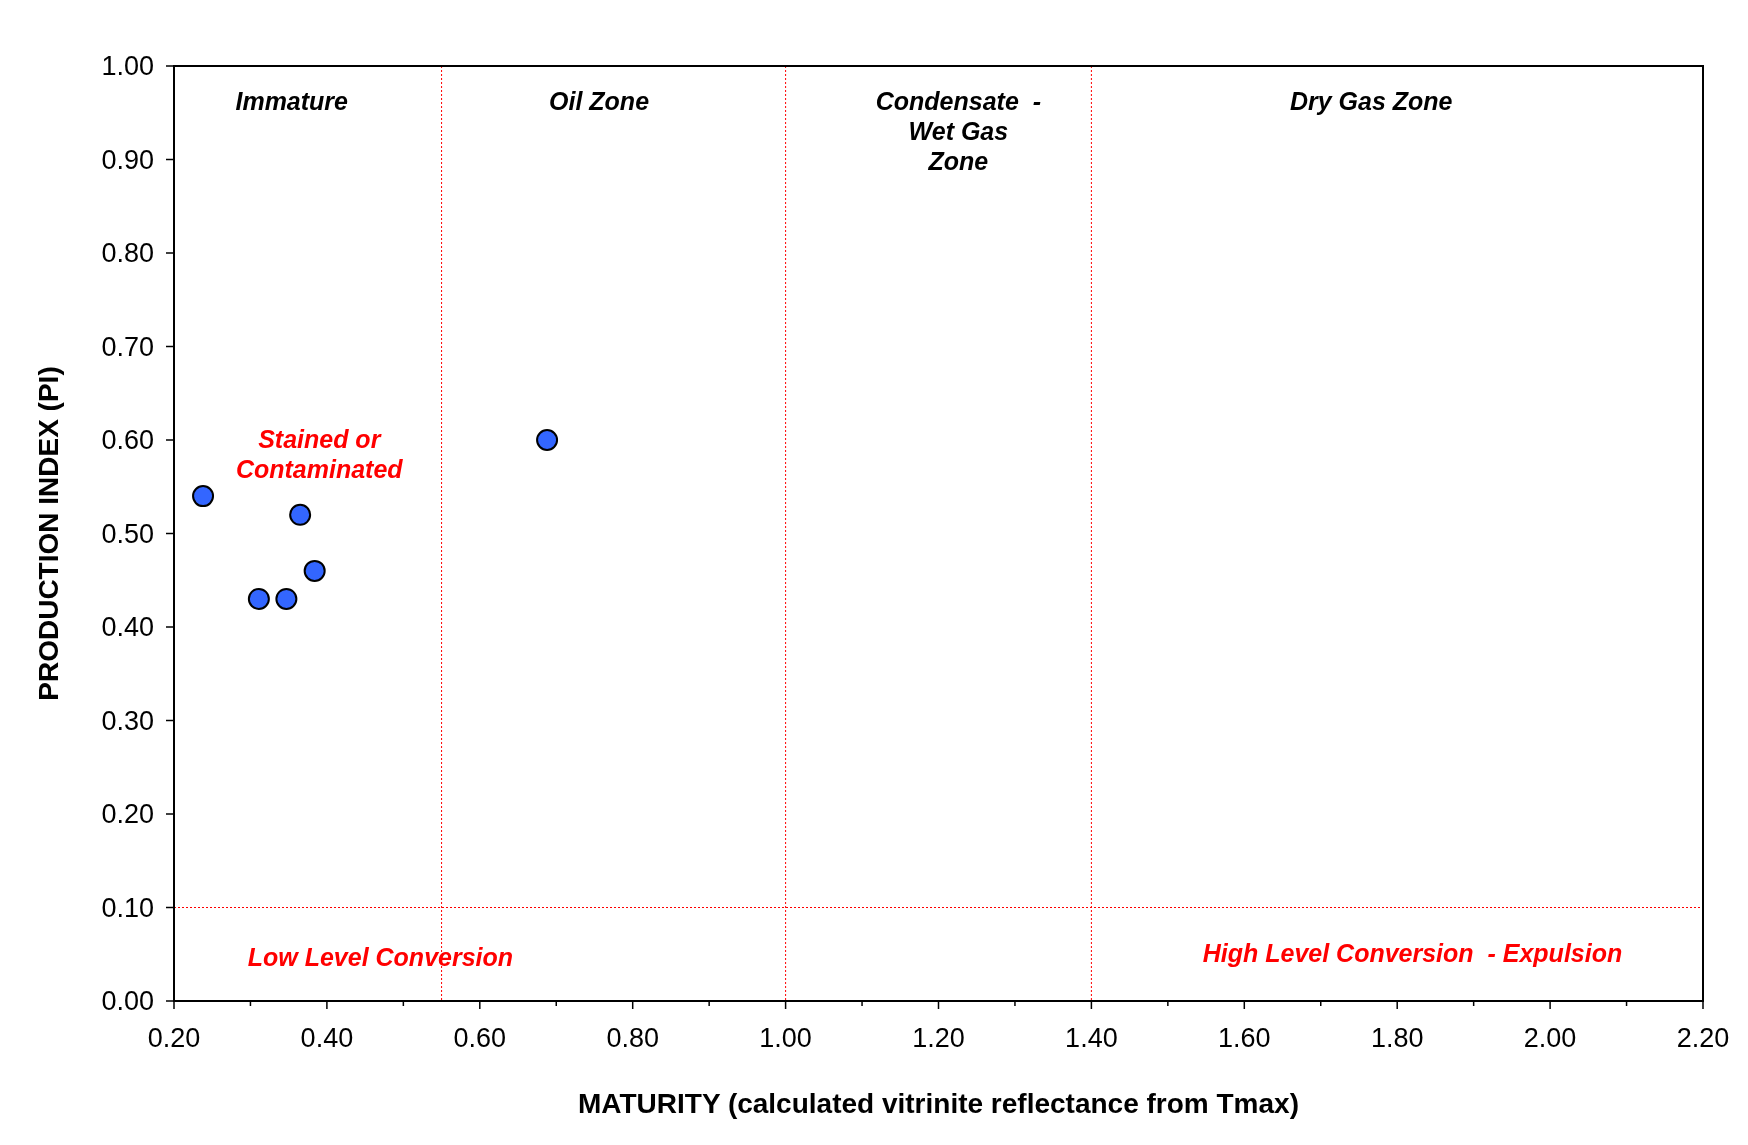  I want to click on y-tick-label: 0.10, so click(127, 907).